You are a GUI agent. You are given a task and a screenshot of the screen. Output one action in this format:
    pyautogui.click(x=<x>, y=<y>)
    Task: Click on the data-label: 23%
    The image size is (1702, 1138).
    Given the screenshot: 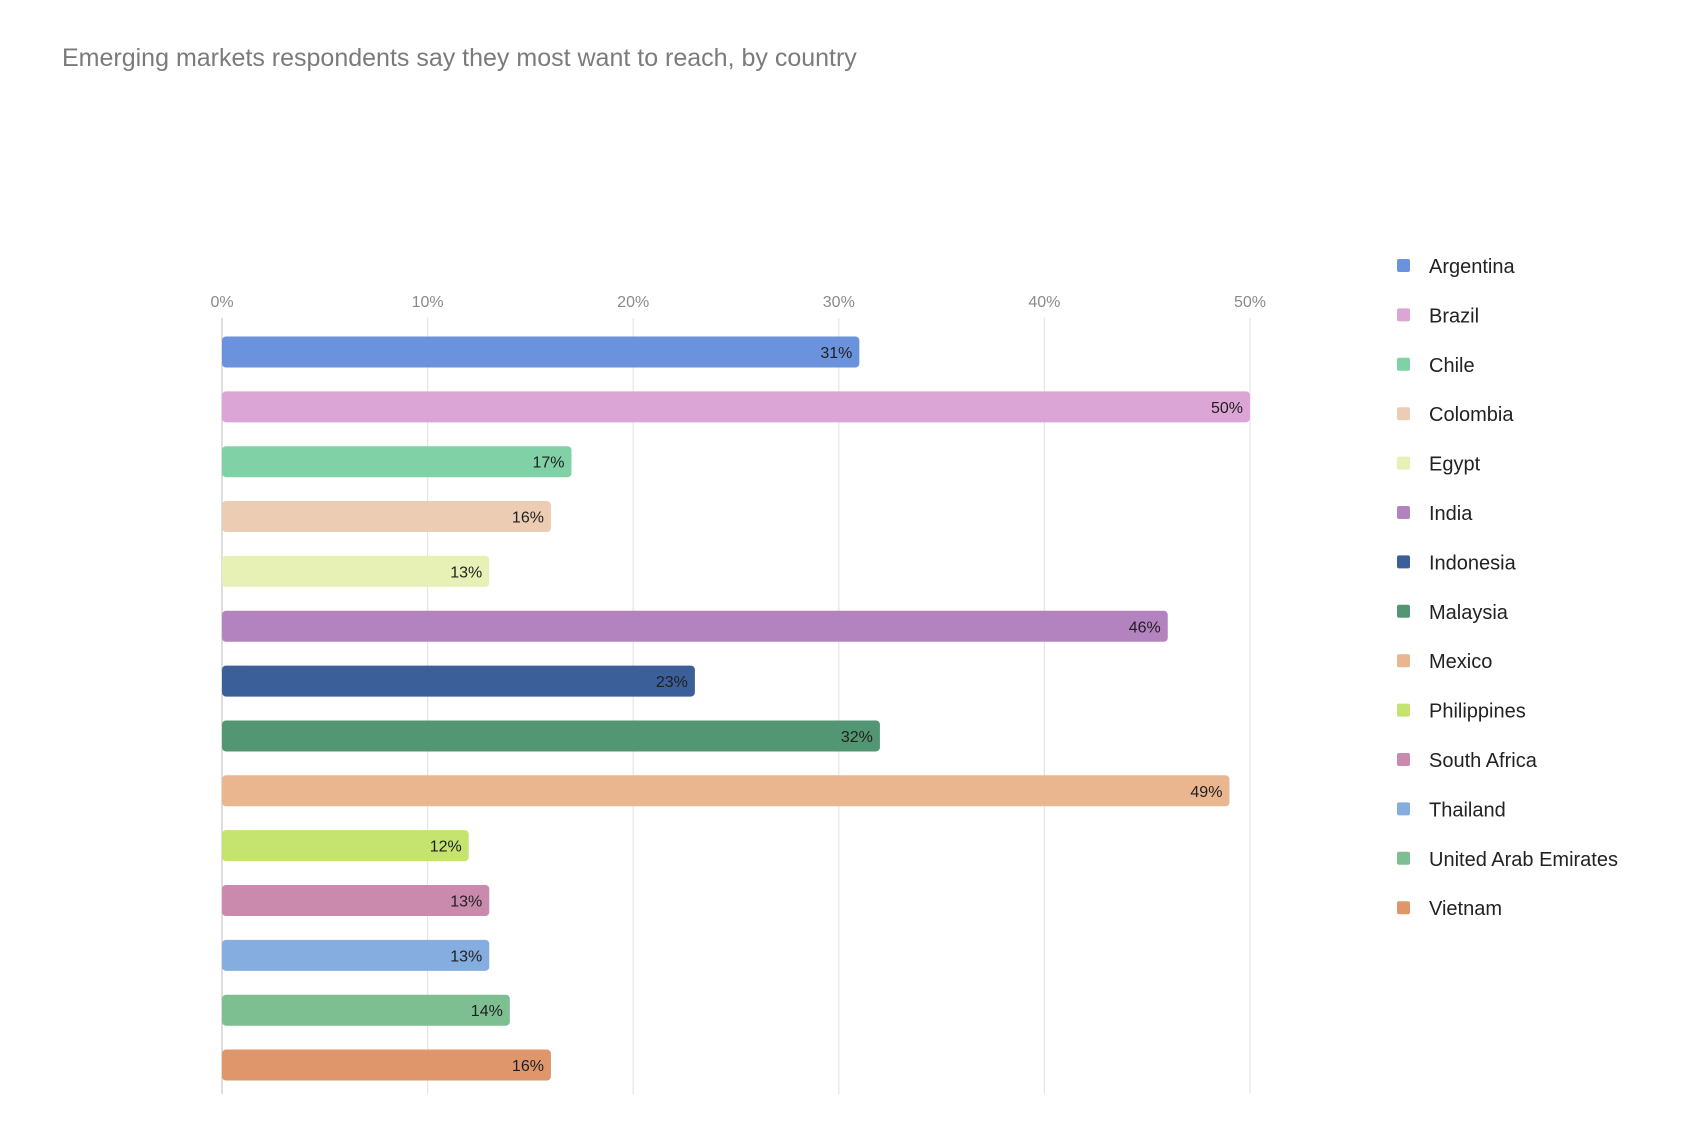 What is the action you would take?
    pyautogui.click(x=672, y=682)
    